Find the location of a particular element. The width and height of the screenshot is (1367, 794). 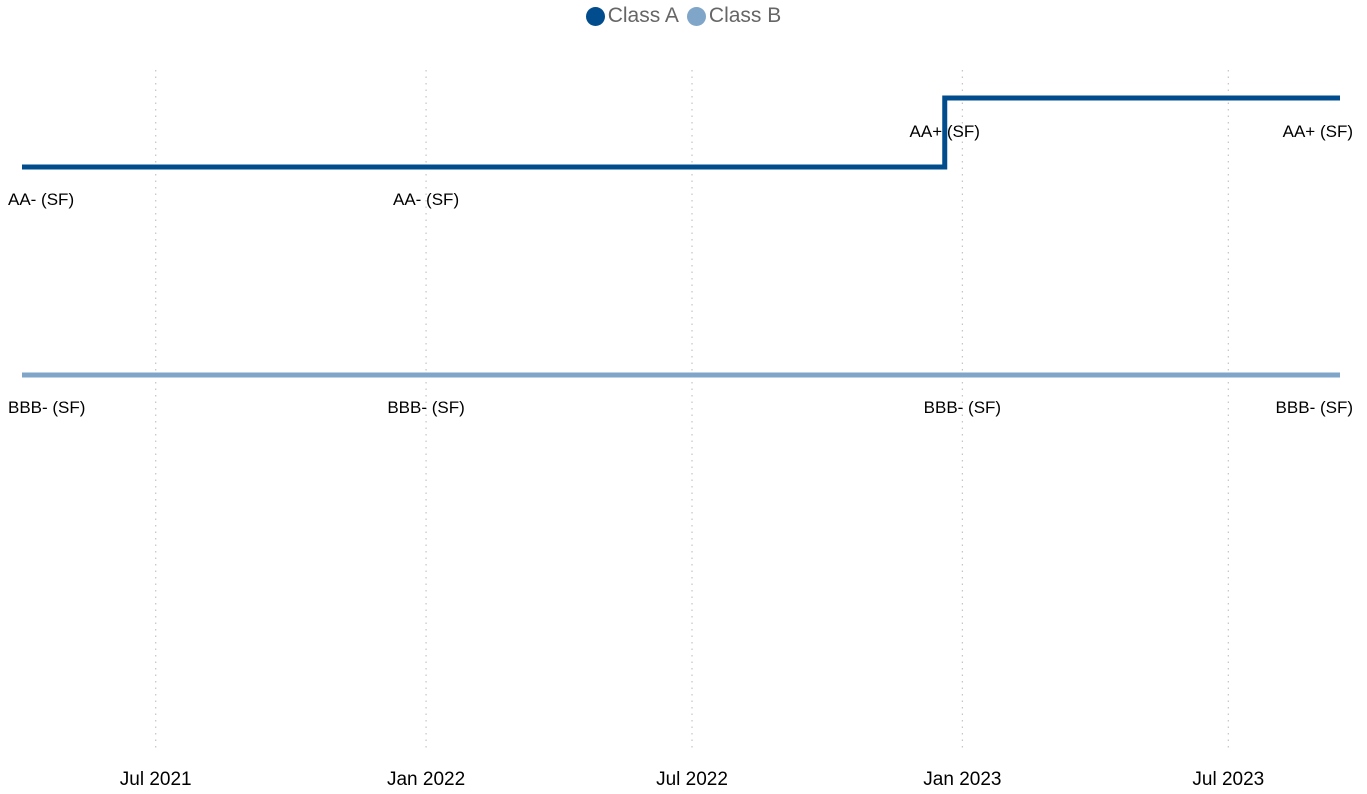

series-line-class-a is located at coordinates (681, 132).